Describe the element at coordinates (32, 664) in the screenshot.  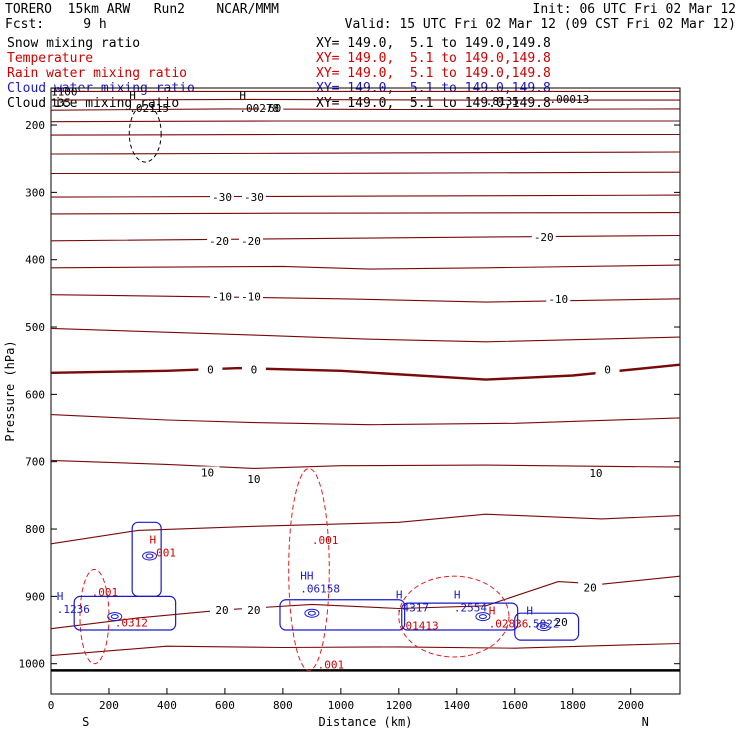
I see `y-tick-label-8: 1000` at that location.